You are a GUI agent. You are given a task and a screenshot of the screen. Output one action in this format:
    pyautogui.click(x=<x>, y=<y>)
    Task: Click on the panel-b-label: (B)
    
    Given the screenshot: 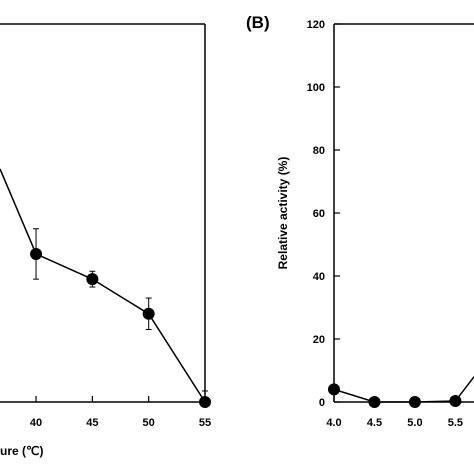 What is the action you would take?
    pyautogui.click(x=258, y=22)
    